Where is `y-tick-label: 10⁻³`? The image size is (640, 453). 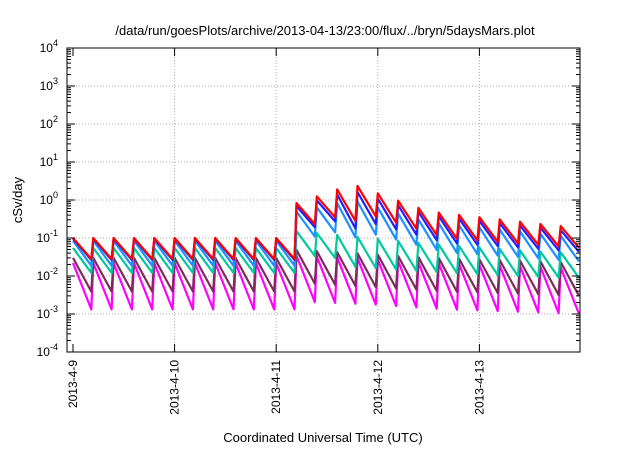 y-tick-label: 10⁻³ is located at coordinates (47, 312).